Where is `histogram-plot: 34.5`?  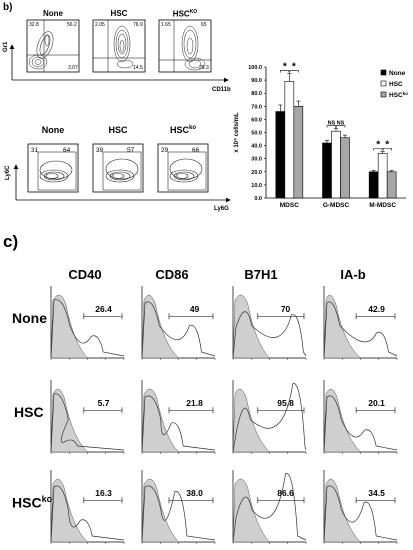 histogram-plot: 34.5 is located at coordinates (360, 507).